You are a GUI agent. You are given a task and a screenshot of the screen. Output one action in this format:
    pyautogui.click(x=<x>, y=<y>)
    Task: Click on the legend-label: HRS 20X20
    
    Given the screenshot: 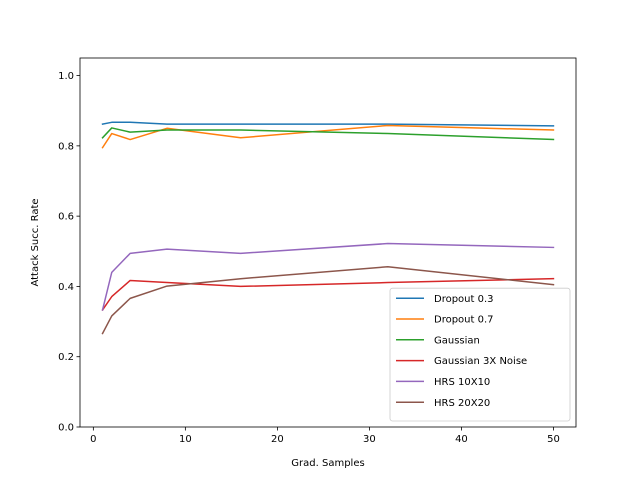 What is the action you would take?
    pyautogui.click(x=462, y=403)
    